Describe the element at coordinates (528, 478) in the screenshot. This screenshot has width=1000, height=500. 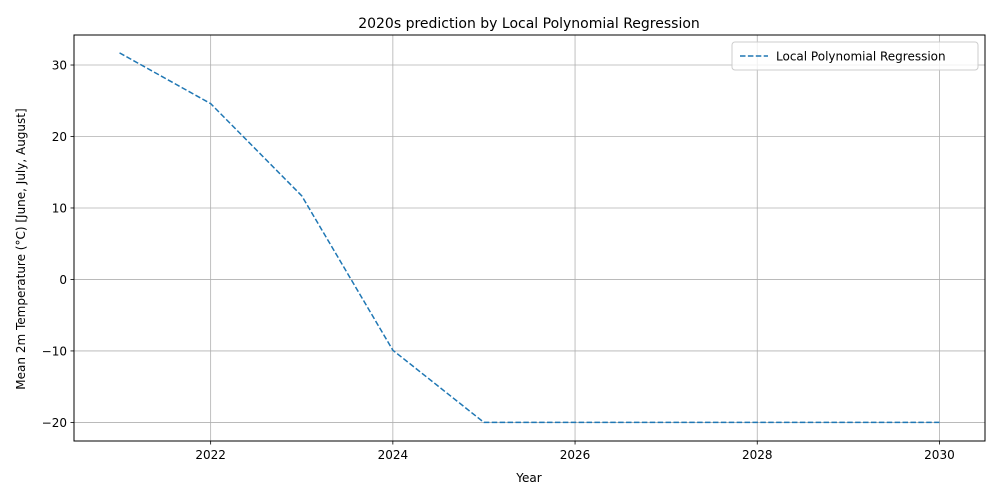
I see `x-axis-label: Year` at that location.